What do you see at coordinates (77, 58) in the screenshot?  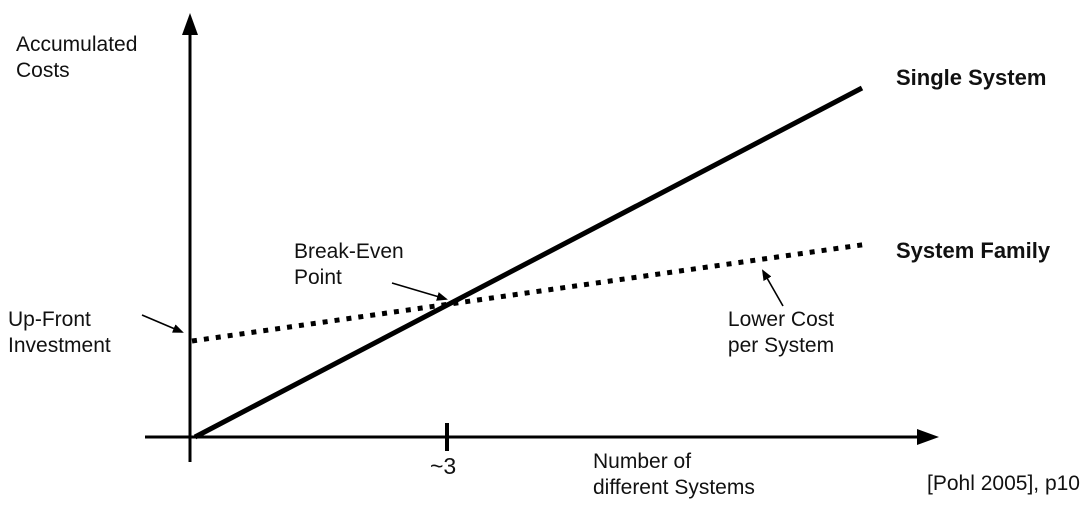 I see `y-axis-label: Accumulated Costs` at bounding box center [77, 58].